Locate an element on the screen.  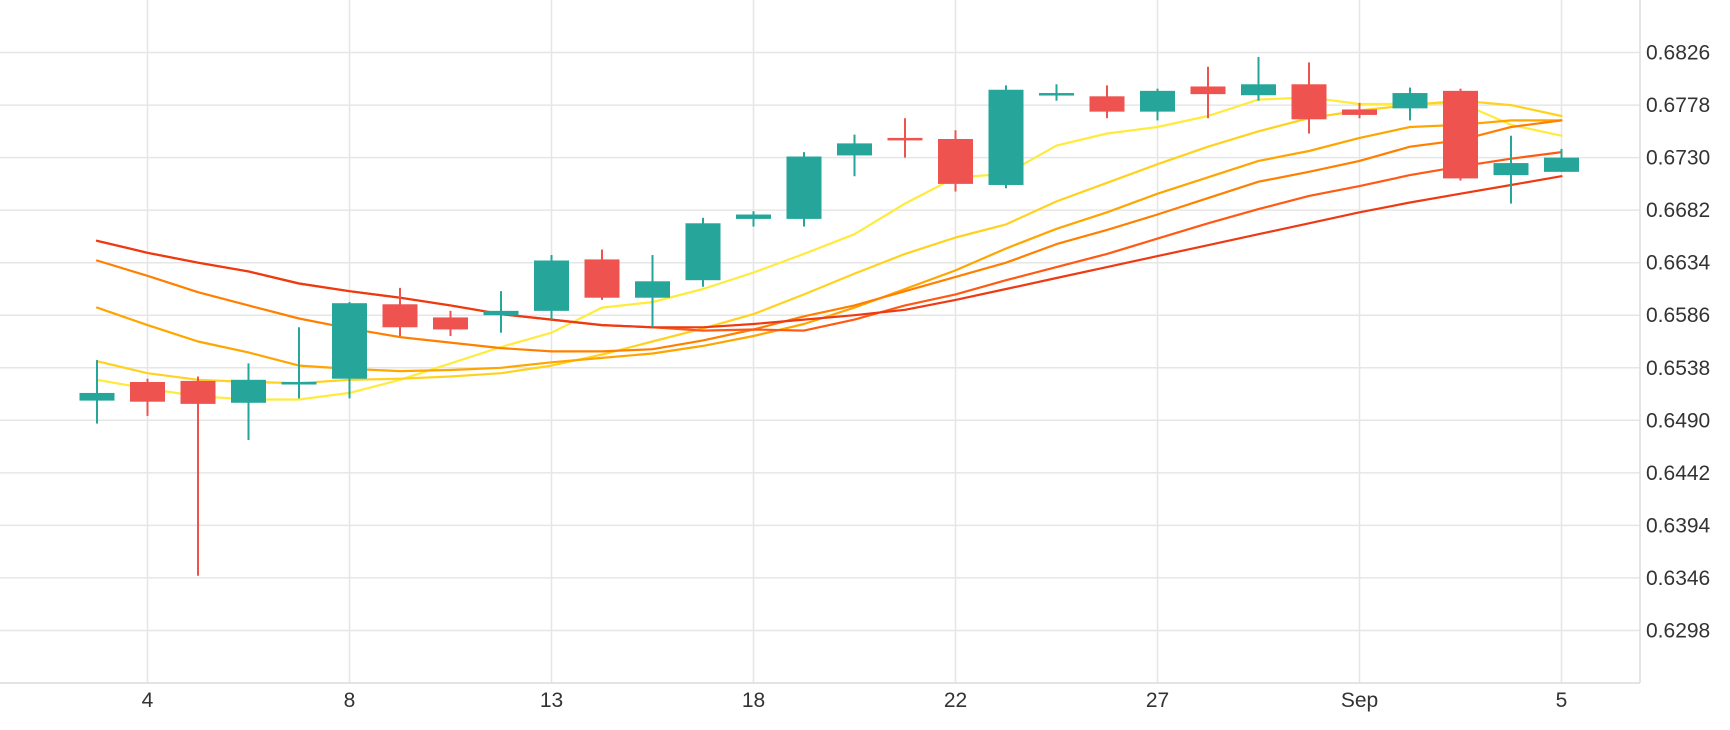
x-tick-label: 5 is located at coordinates (1562, 700).